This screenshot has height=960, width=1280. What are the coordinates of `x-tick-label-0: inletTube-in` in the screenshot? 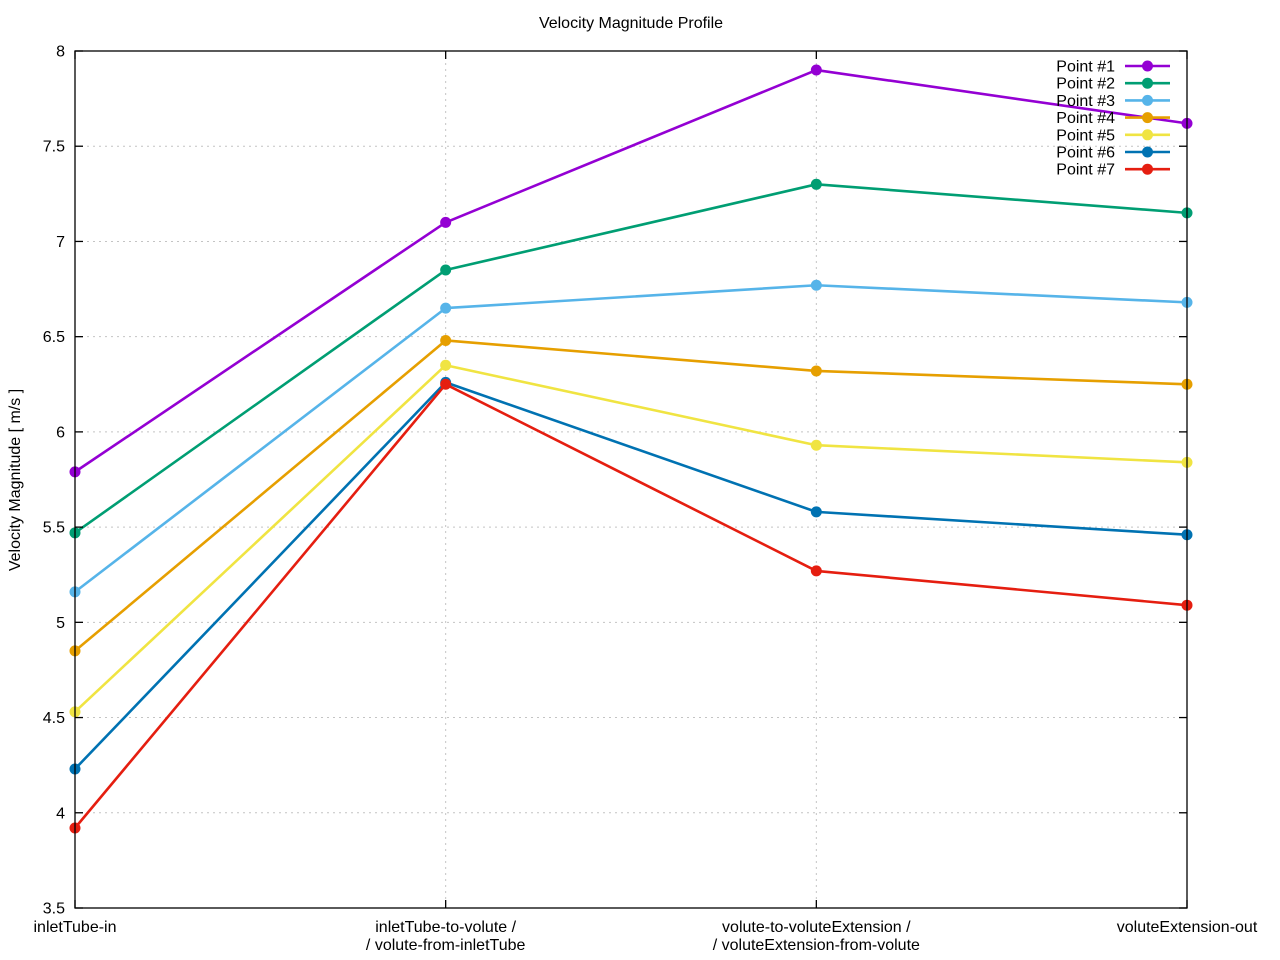 It's located at (74, 927).